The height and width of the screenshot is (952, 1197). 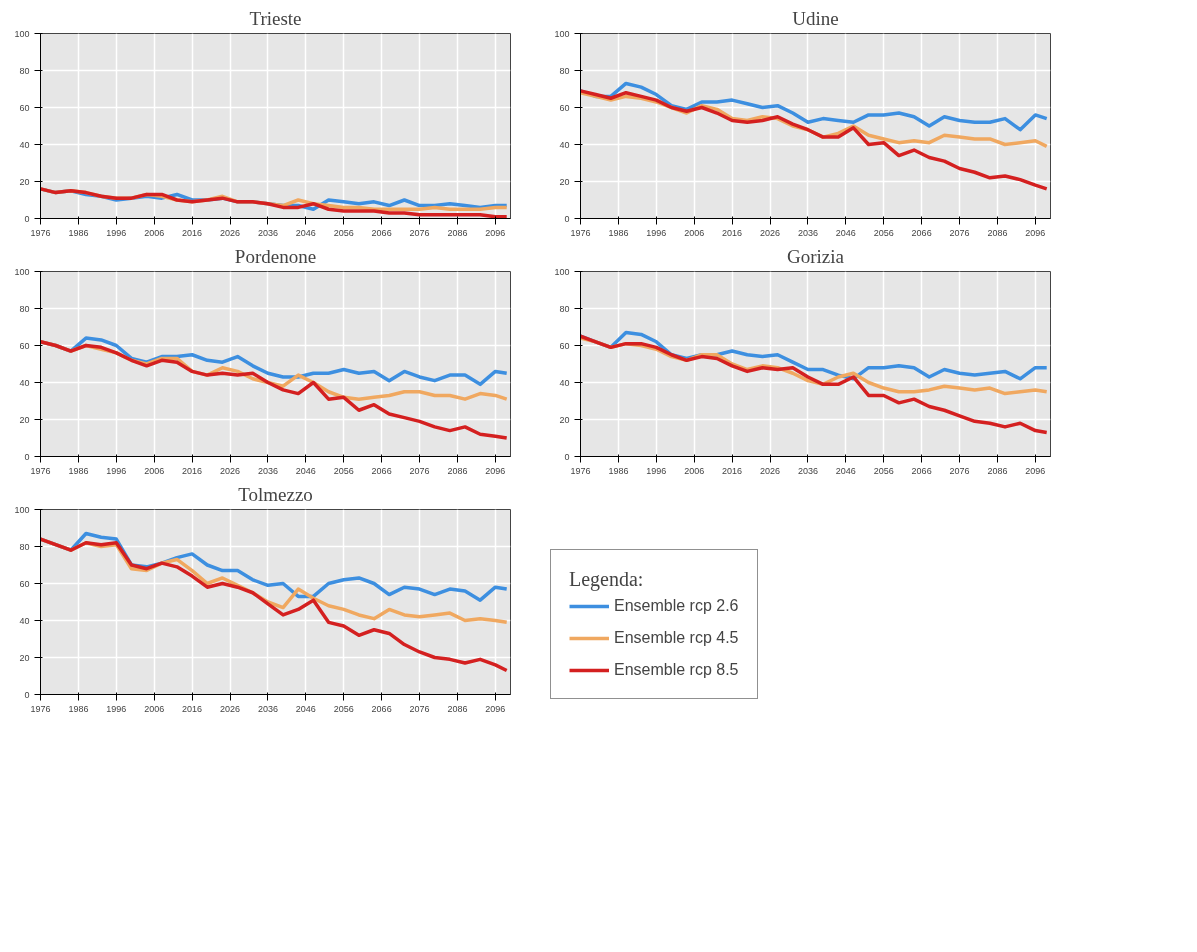 What do you see at coordinates (275, 256) in the screenshot?
I see `chart-title: Pordenone` at bounding box center [275, 256].